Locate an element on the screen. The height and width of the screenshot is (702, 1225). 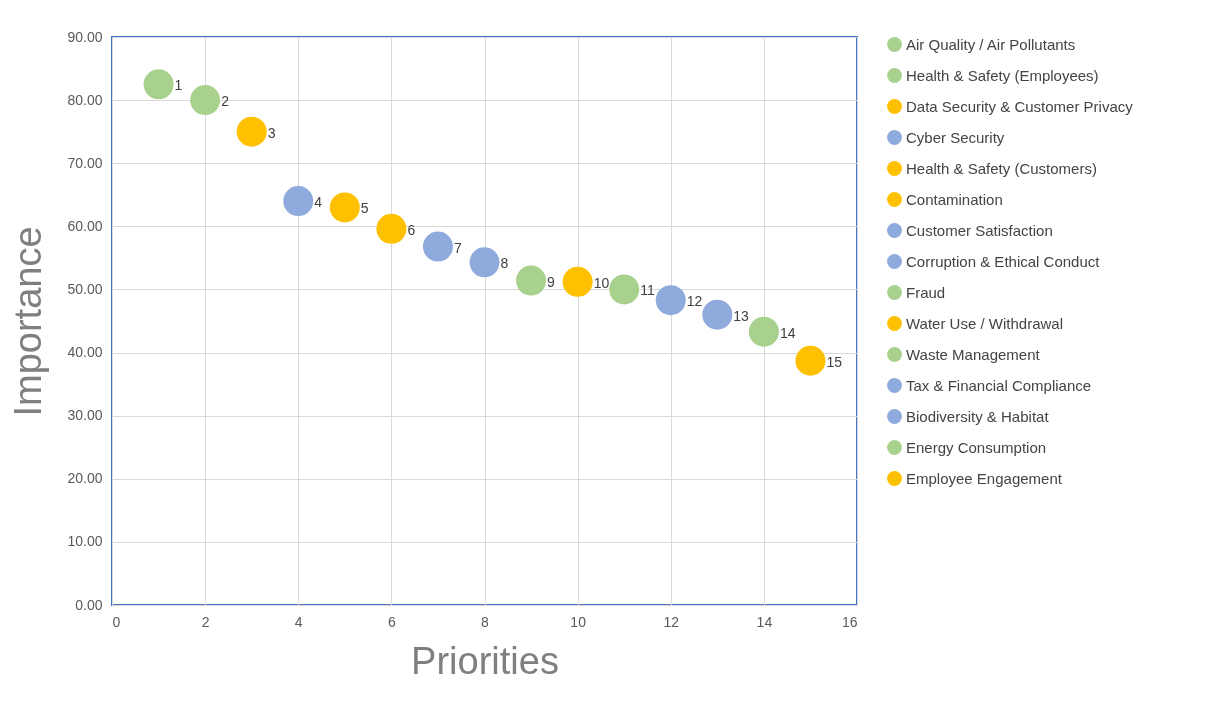
annotation: 12 is located at coordinates (694, 301).